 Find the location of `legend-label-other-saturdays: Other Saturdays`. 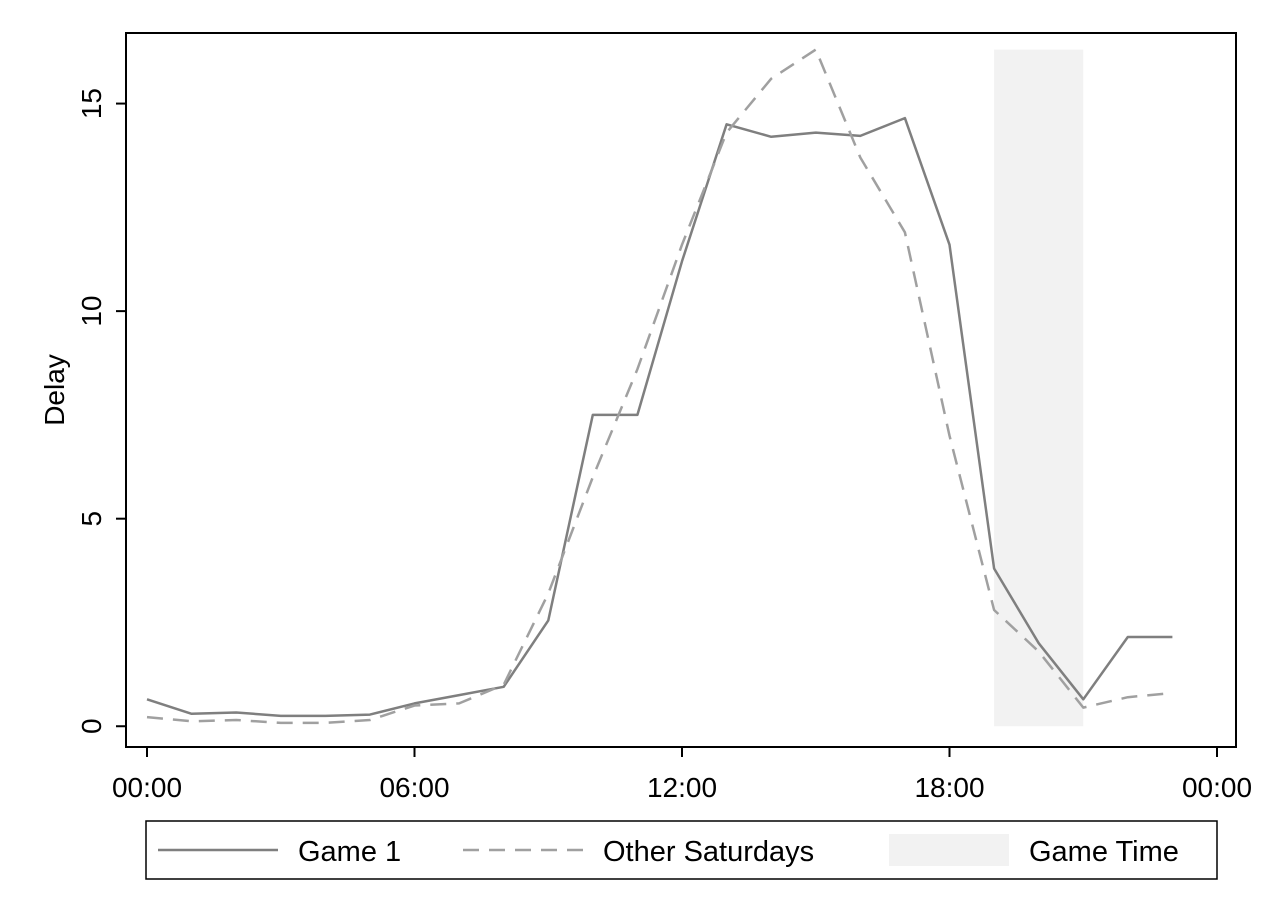

legend-label-other-saturdays: Other Saturdays is located at coordinates (708, 852).